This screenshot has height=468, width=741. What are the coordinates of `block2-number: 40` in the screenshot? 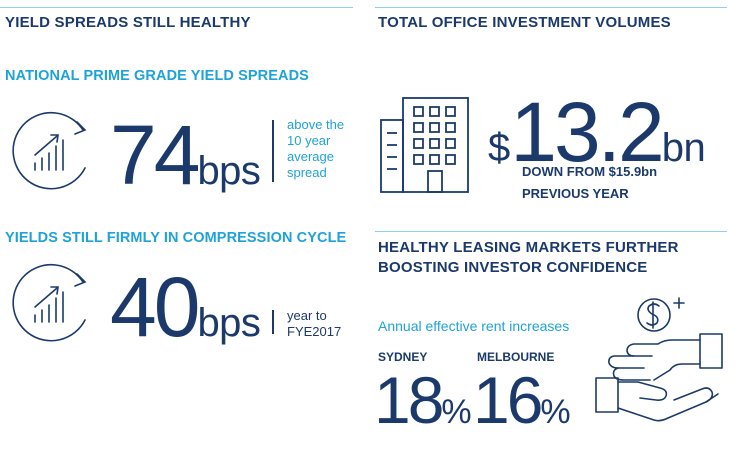 It's located at (155, 307).